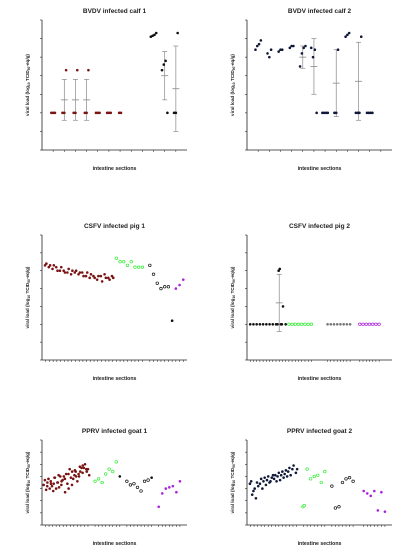  Describe the element at coordinates (114, 226) in the screenshot. I see `chart-title: CSFV infected pig 1` at that location.